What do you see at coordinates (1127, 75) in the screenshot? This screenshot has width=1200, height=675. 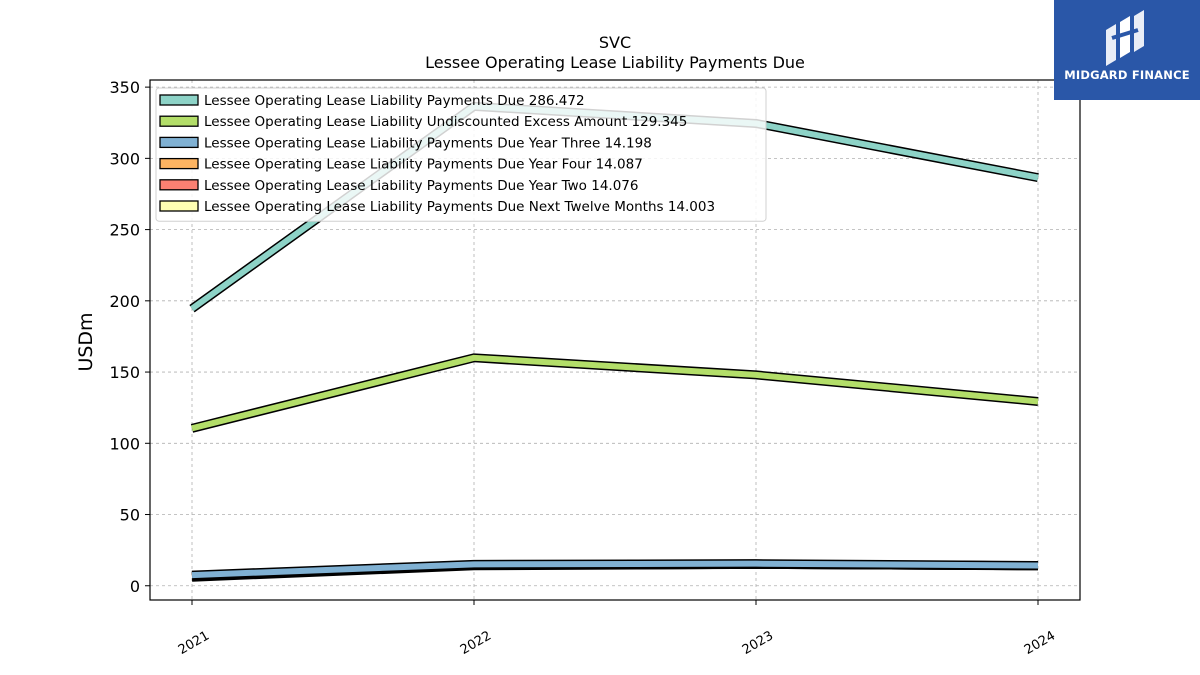 I see `brand-name: MIDGARD FINANCE` at bounding box center [1127, 75].